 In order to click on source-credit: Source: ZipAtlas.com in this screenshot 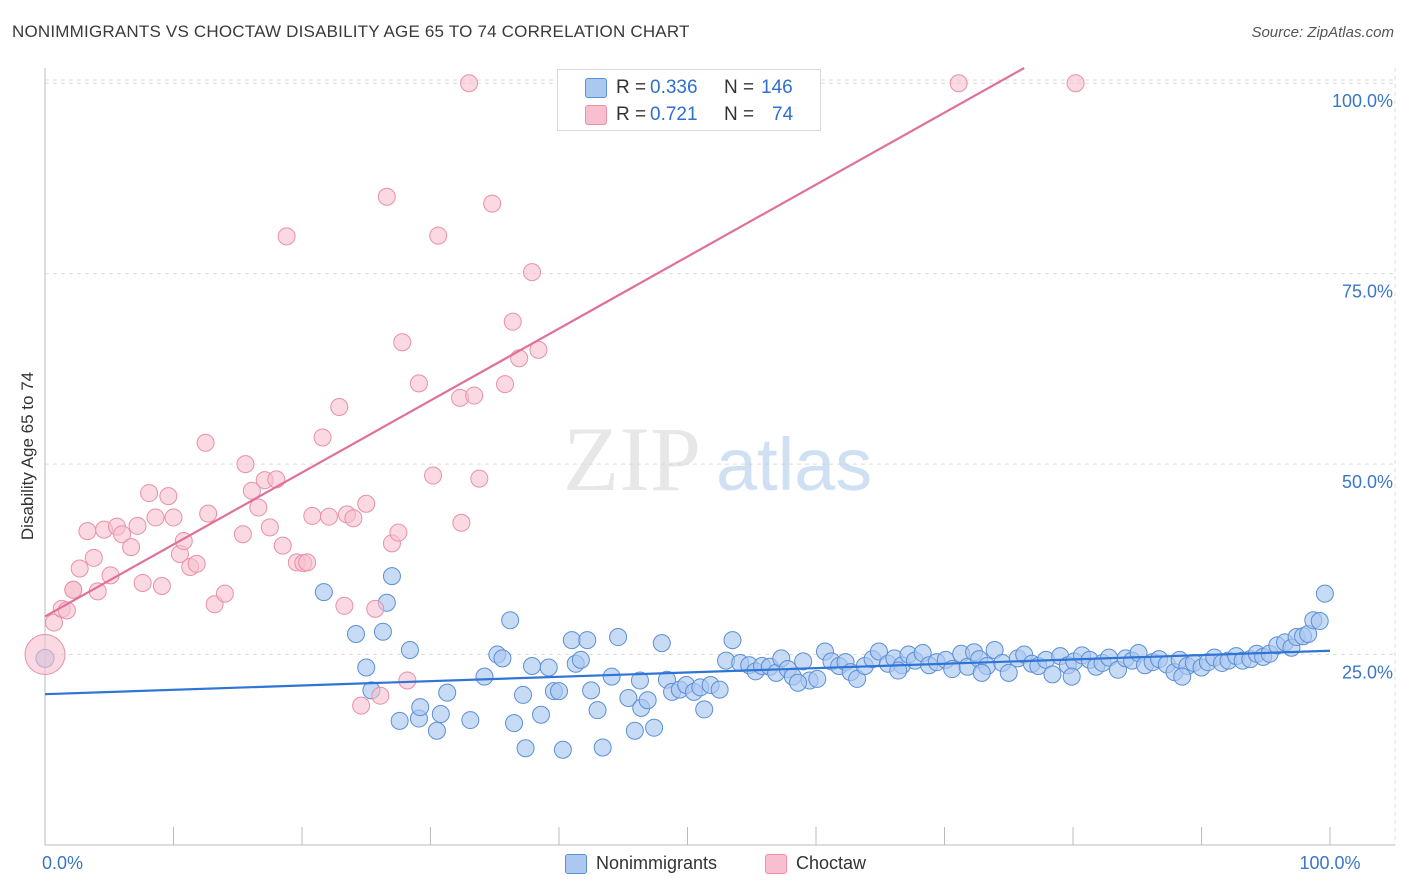, I will do `click(1322, 32)`.